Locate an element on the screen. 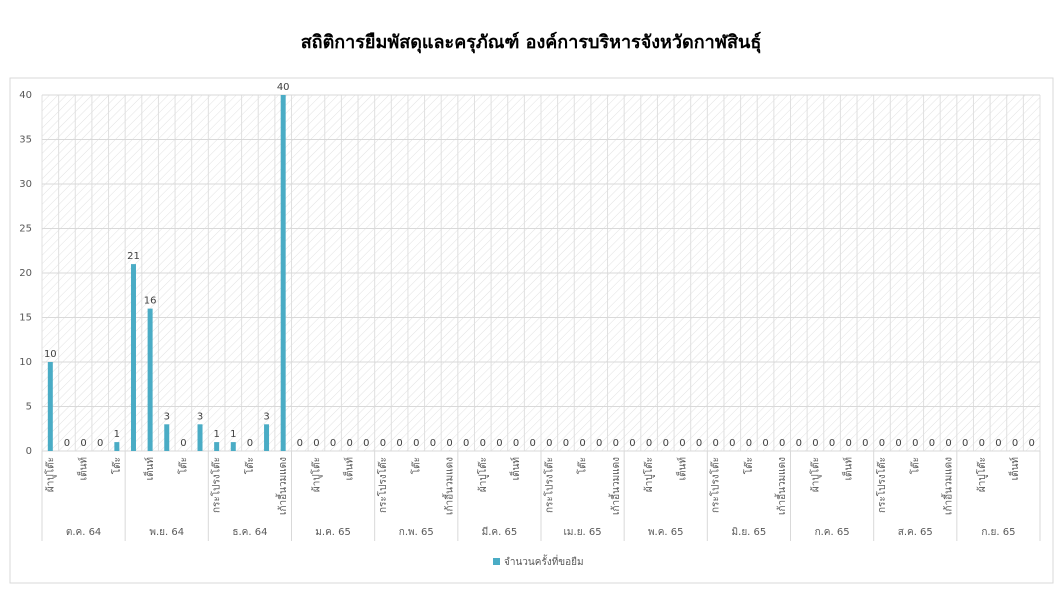 This screenshot has height=611, width=1063. data-label: 21 is located at coordinates (133, 256).